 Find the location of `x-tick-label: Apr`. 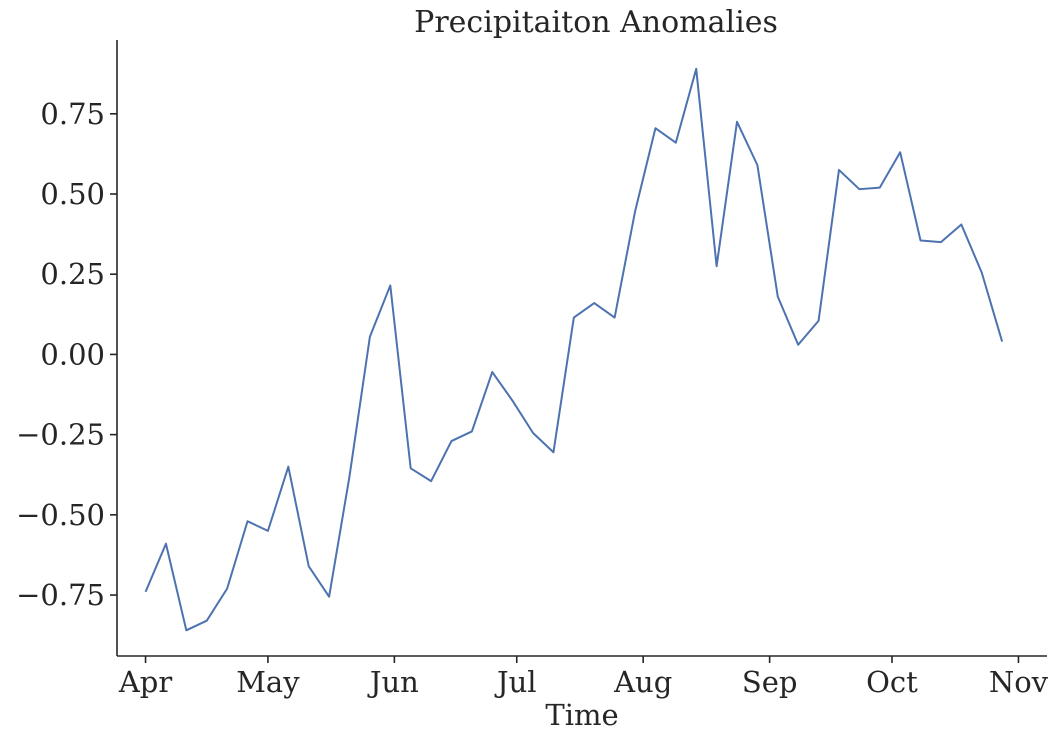

x-tick-label: Apr is located at coordinates (145, 682).